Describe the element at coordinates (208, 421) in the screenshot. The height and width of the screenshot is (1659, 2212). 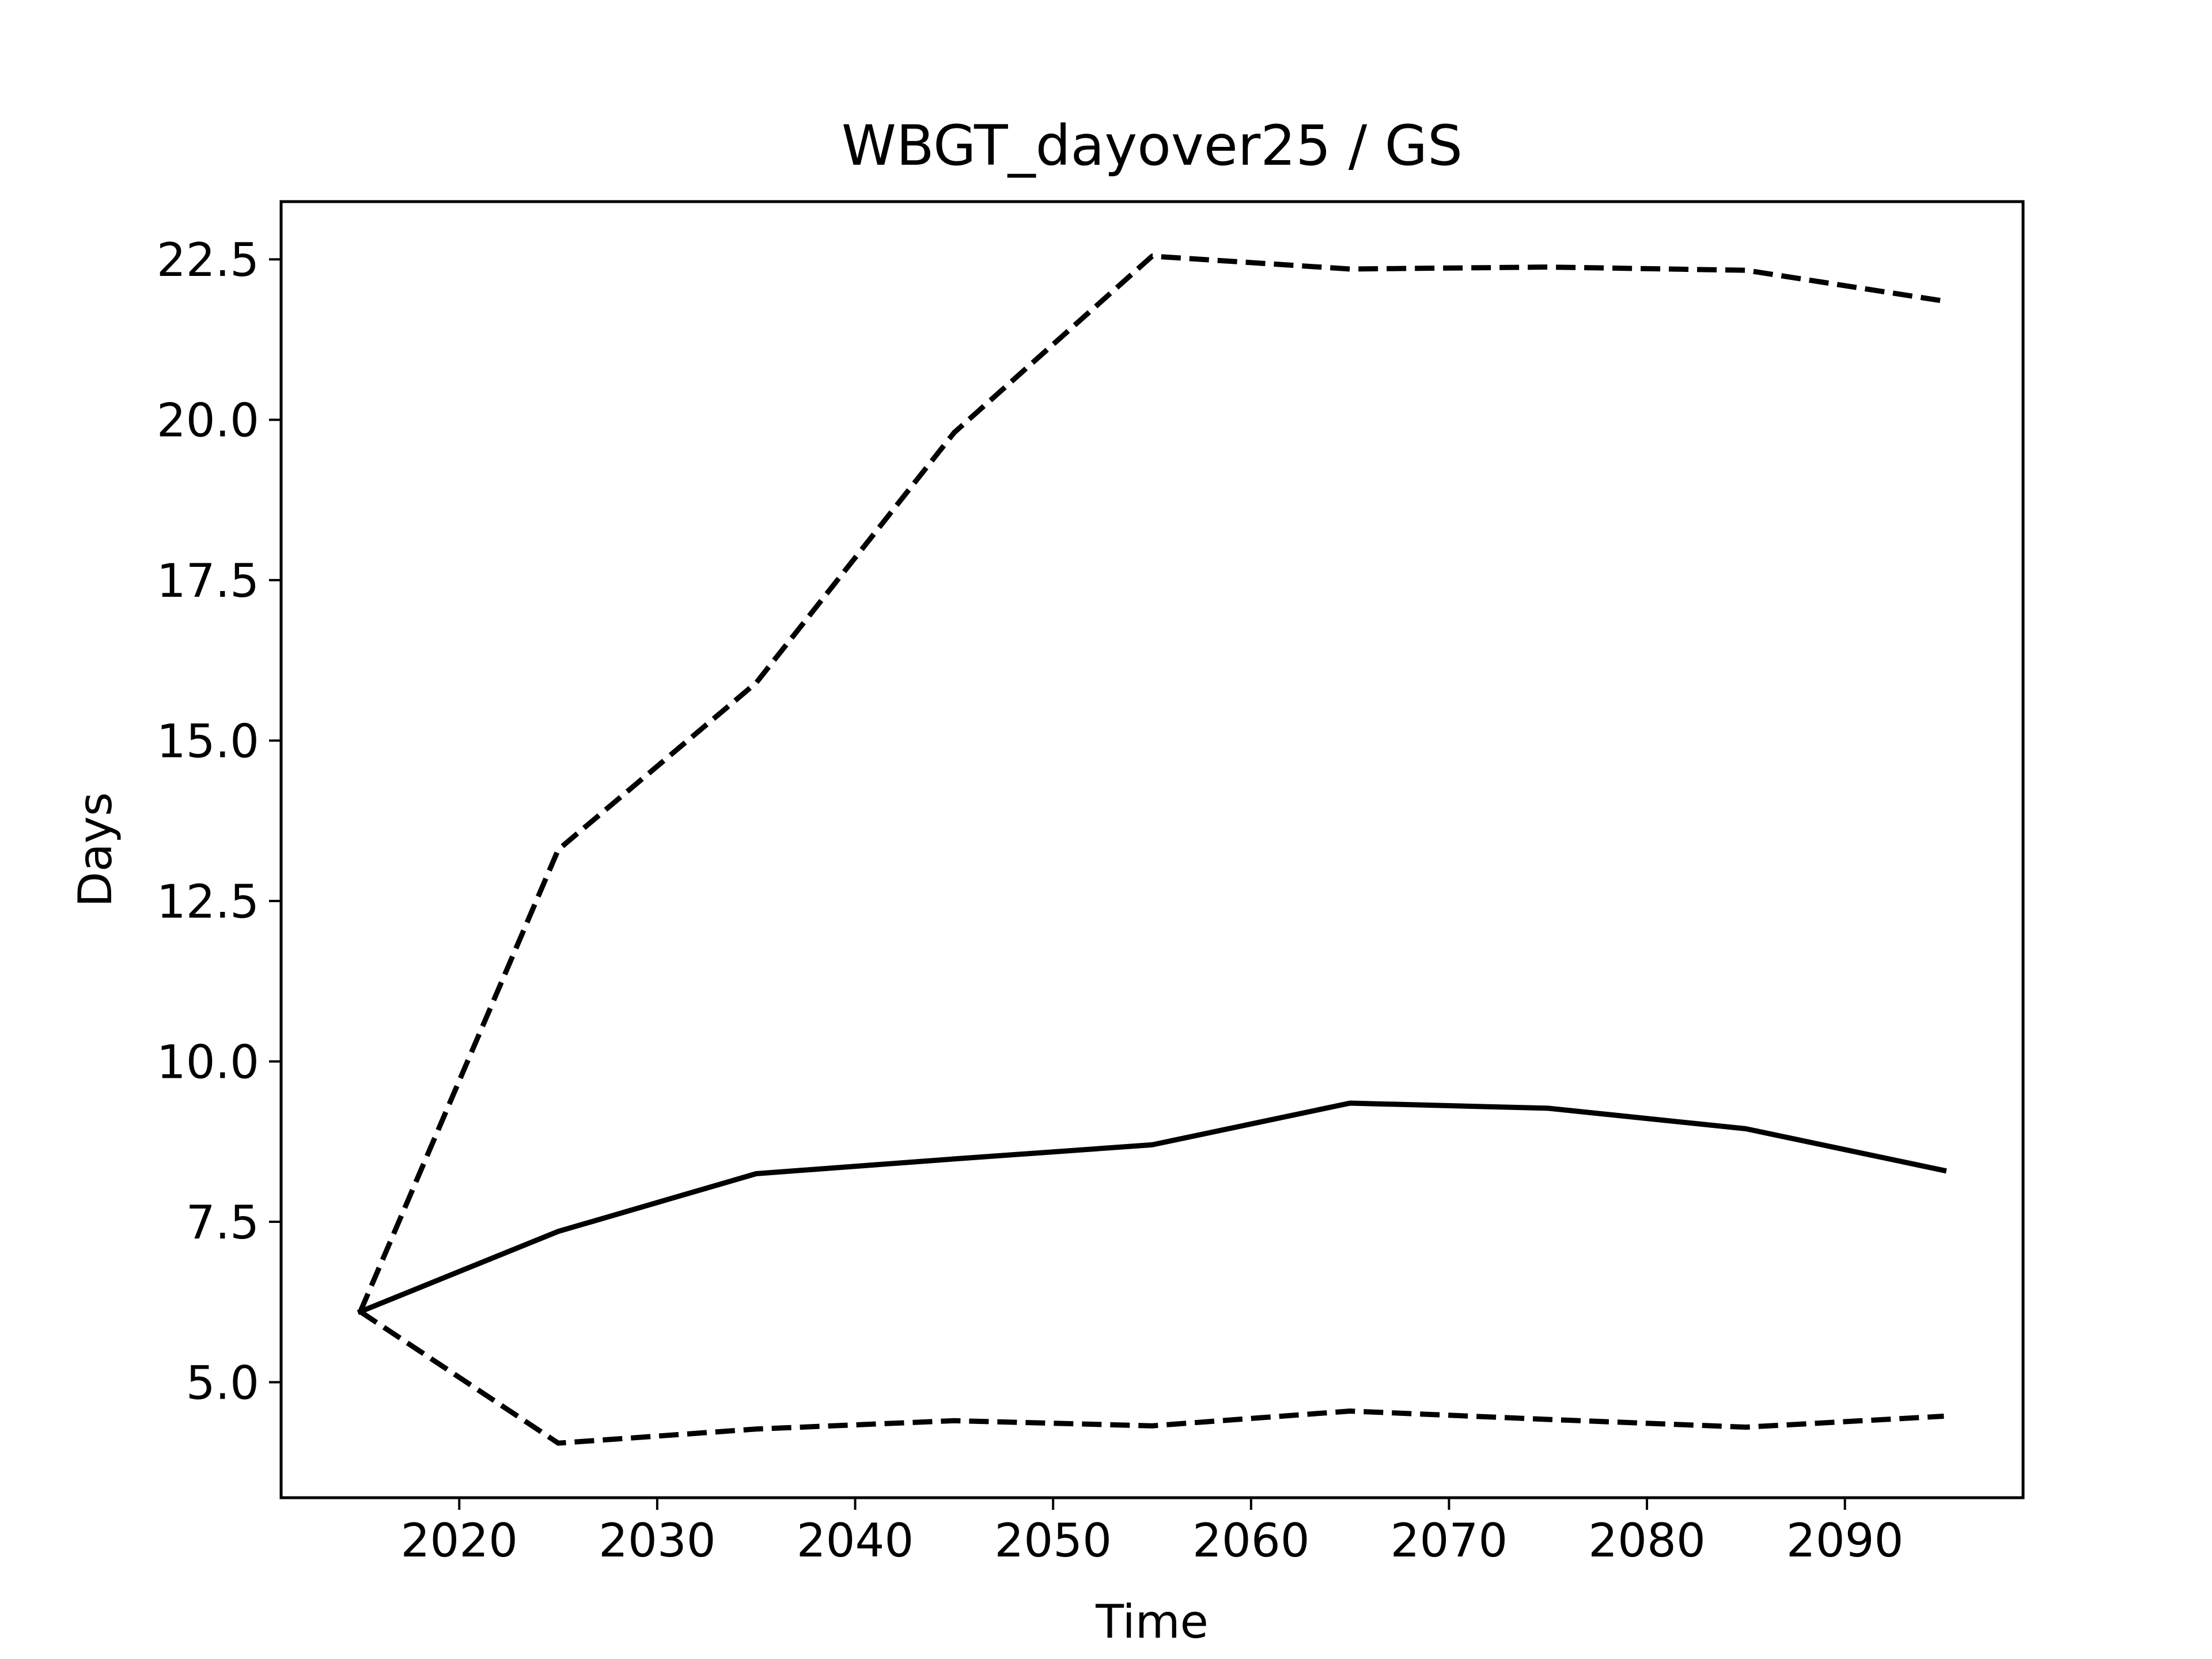
I see `y-tick-label: 20.0` at that location.